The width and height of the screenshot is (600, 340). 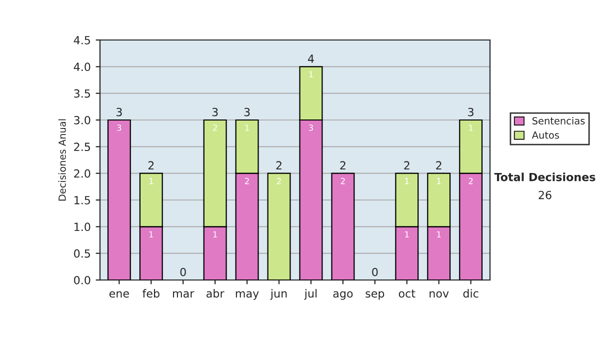 I want to click on text: 26, so click(x=545, y=195).